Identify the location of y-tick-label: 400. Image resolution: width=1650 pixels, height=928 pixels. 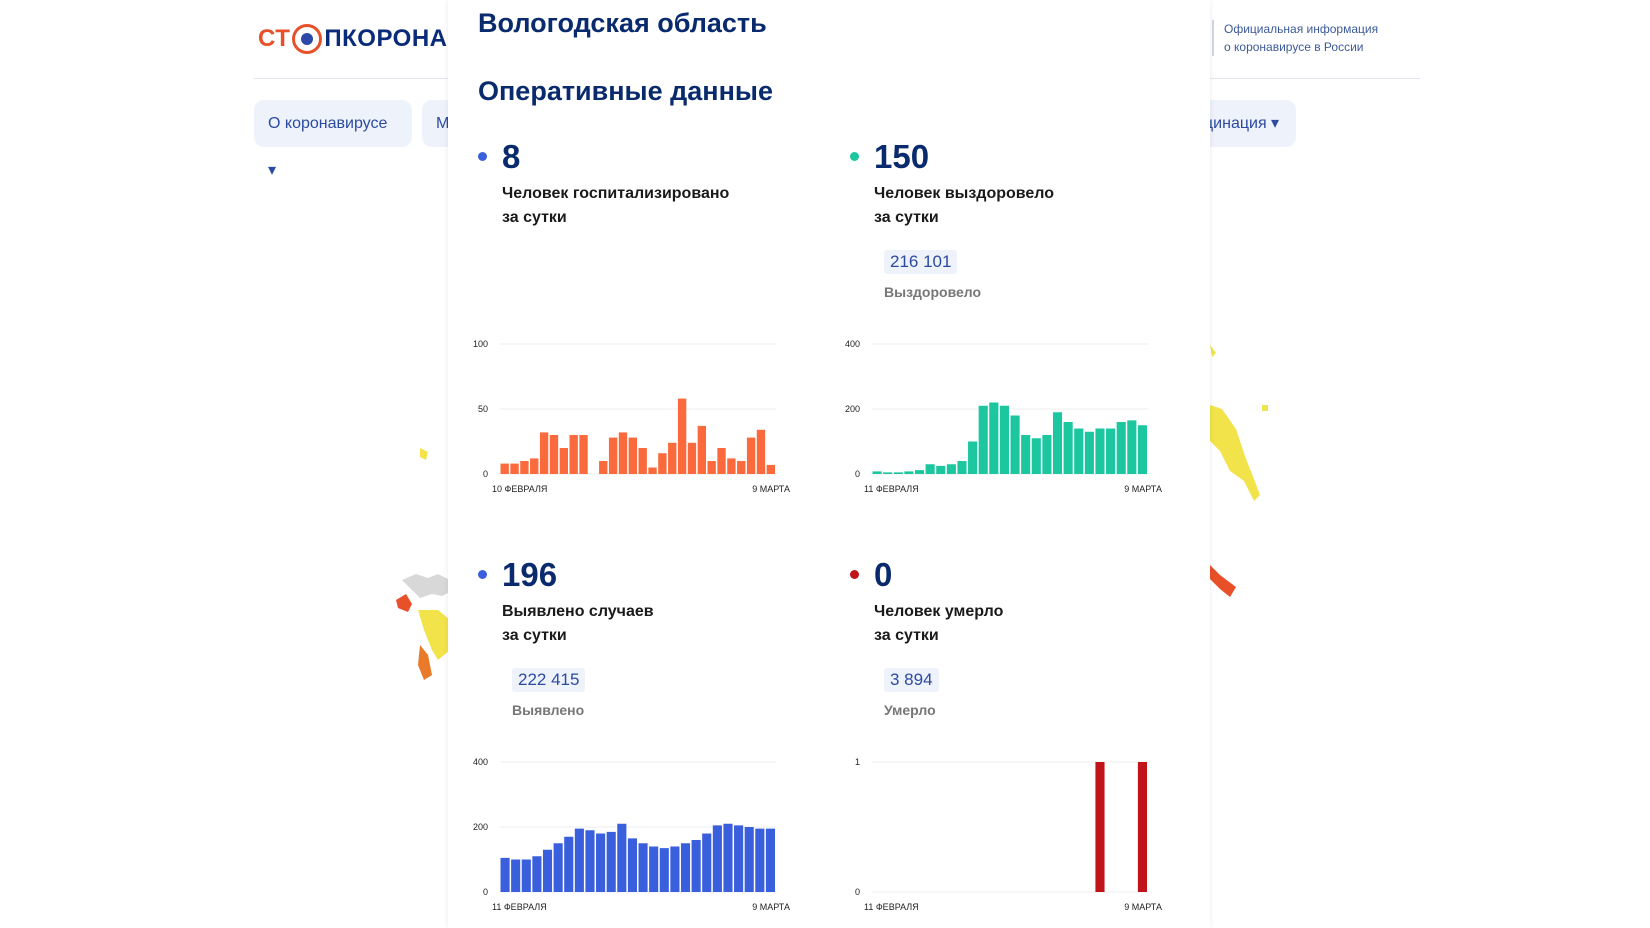
(852, 344).